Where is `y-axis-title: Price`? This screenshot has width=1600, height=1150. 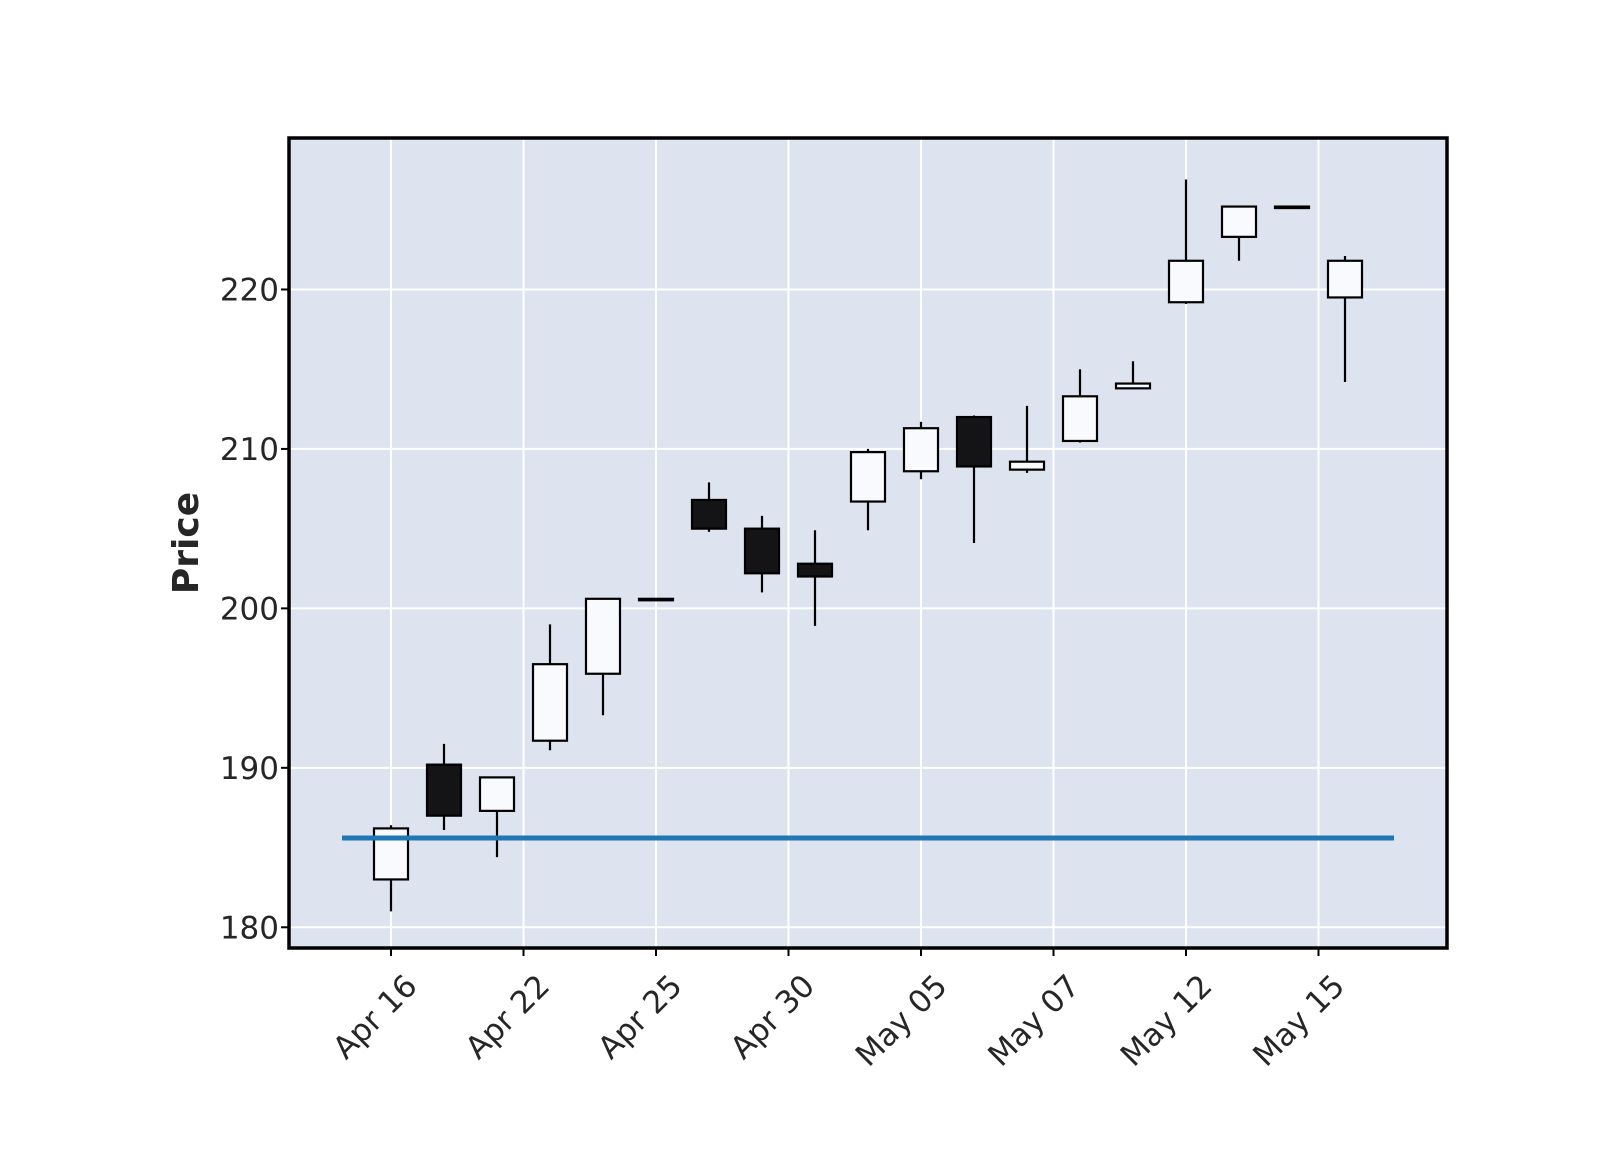 y-axis-title: Price is located at coordinates (186, 543).